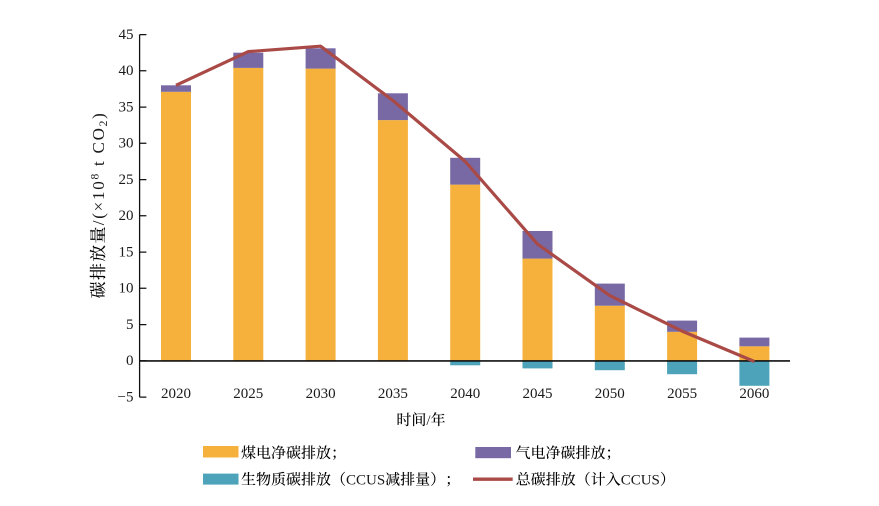 This screenshot has height=506, width=879. I want to click on svg-text: 45, so click(126, 35).